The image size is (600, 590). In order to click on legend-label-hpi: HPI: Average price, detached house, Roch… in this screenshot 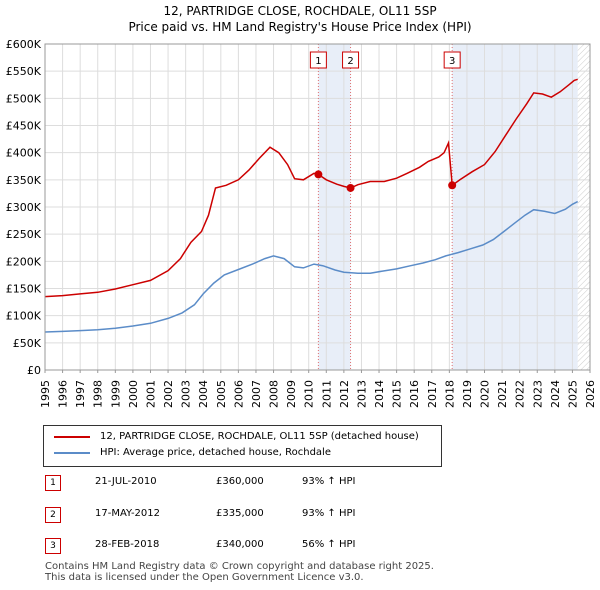, I will do `click(215, 452)`.